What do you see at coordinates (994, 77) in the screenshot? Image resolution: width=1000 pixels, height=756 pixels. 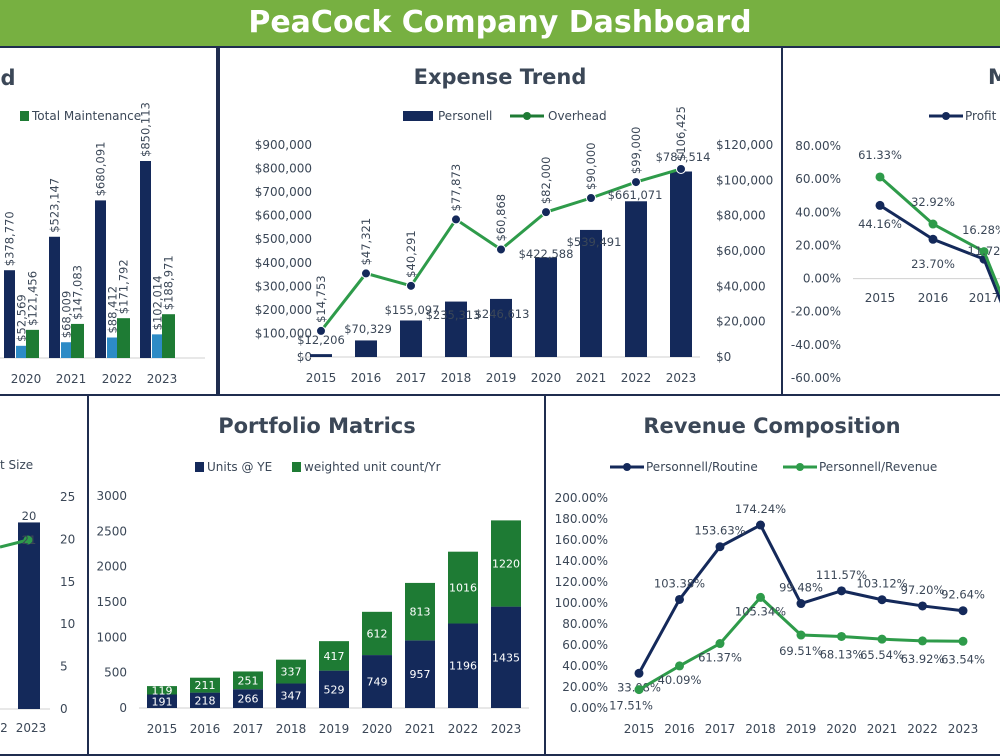 I see `margin-title: M` at bounding box center [994, 77].